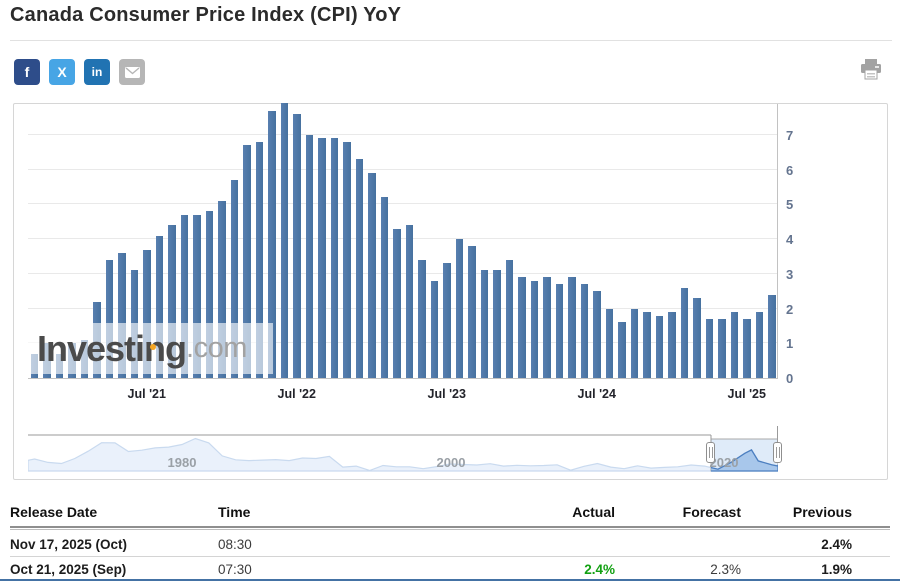 The image size is (900, 582). What do you see at coordinates (596, 394) in the screenshot?
I see `x-tick-Jul--24: Jul '24` at bounding box center [596, 394].